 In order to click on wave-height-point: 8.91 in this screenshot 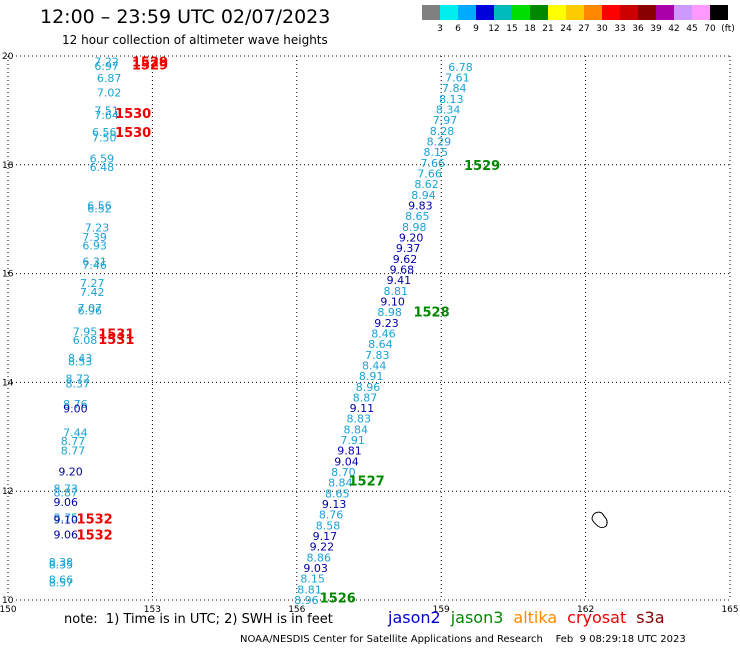, I will do `click(371, 376)`.